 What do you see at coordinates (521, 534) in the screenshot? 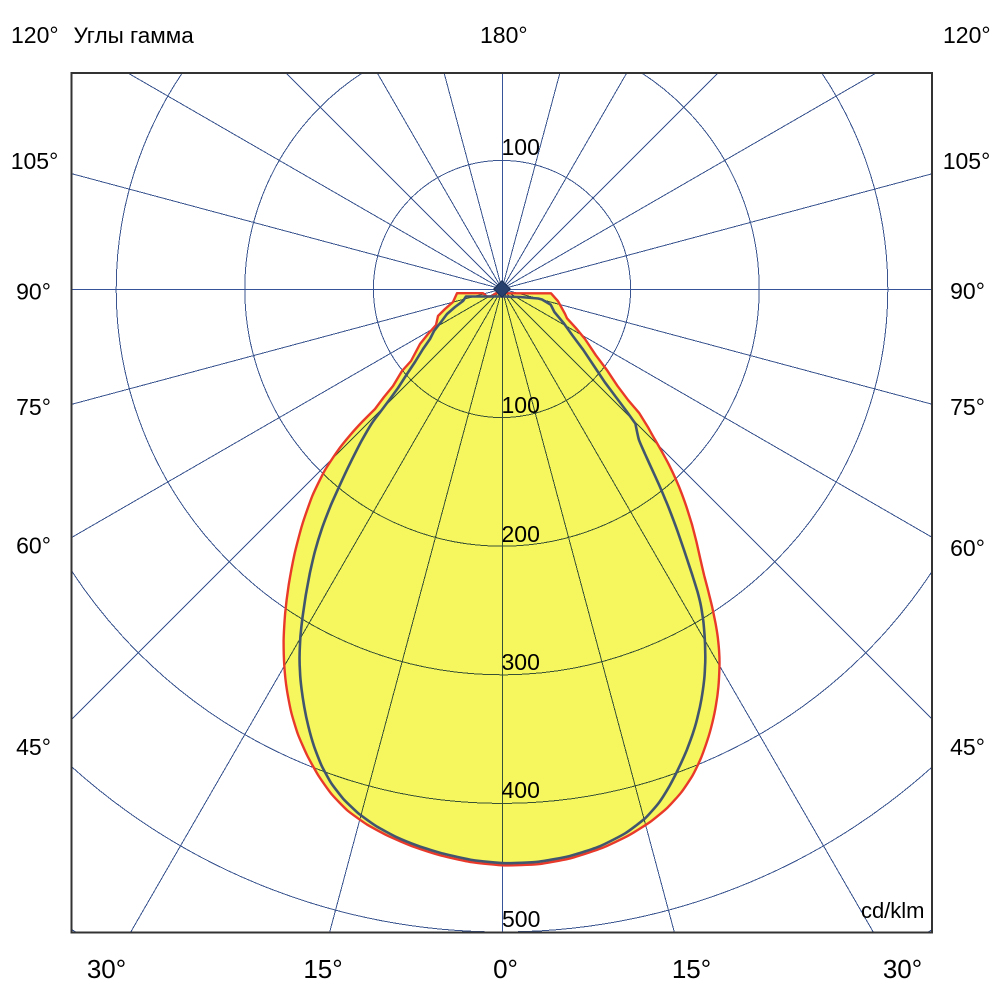
I see `svg-text: 200` at bounding box center [521, 534].